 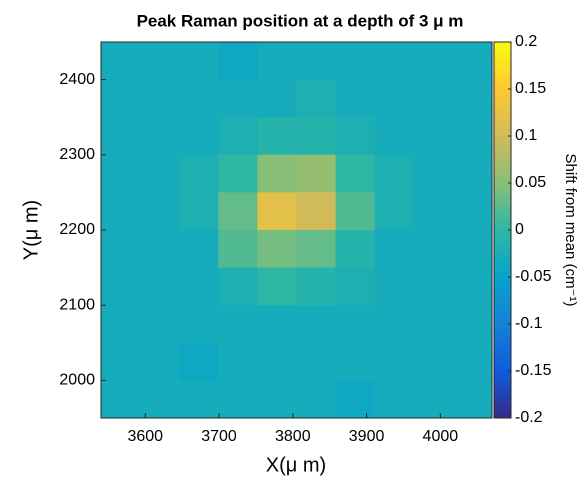 What do you see at coordinates (570, 230) in the screenshot?
I see `colorbar-label: Shift from mean (cm⁻¹)` at bounding box center [570, 230].